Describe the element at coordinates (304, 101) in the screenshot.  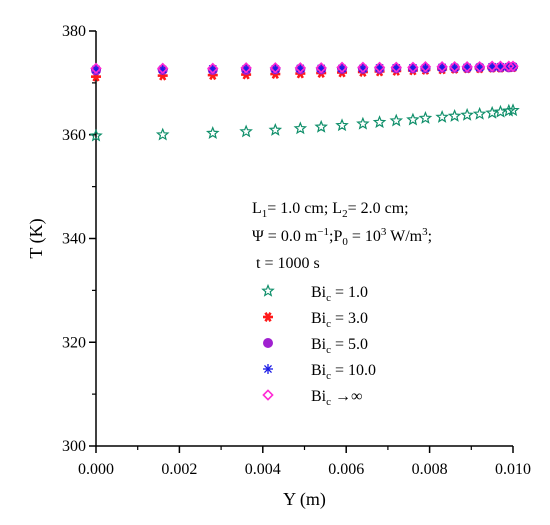
I see `data-points` at that location.